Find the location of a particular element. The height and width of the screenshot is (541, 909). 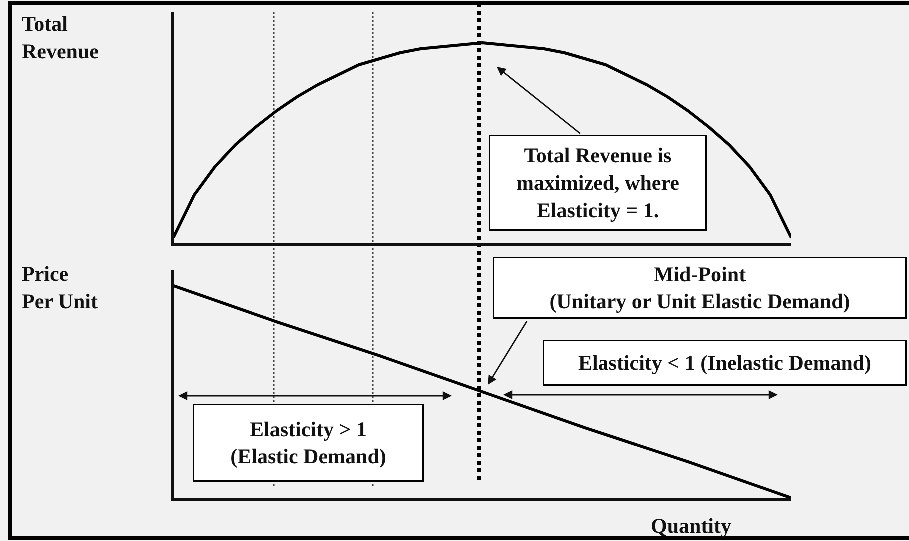

x-axis-title: Quantity is located at coordinates (691, 526).